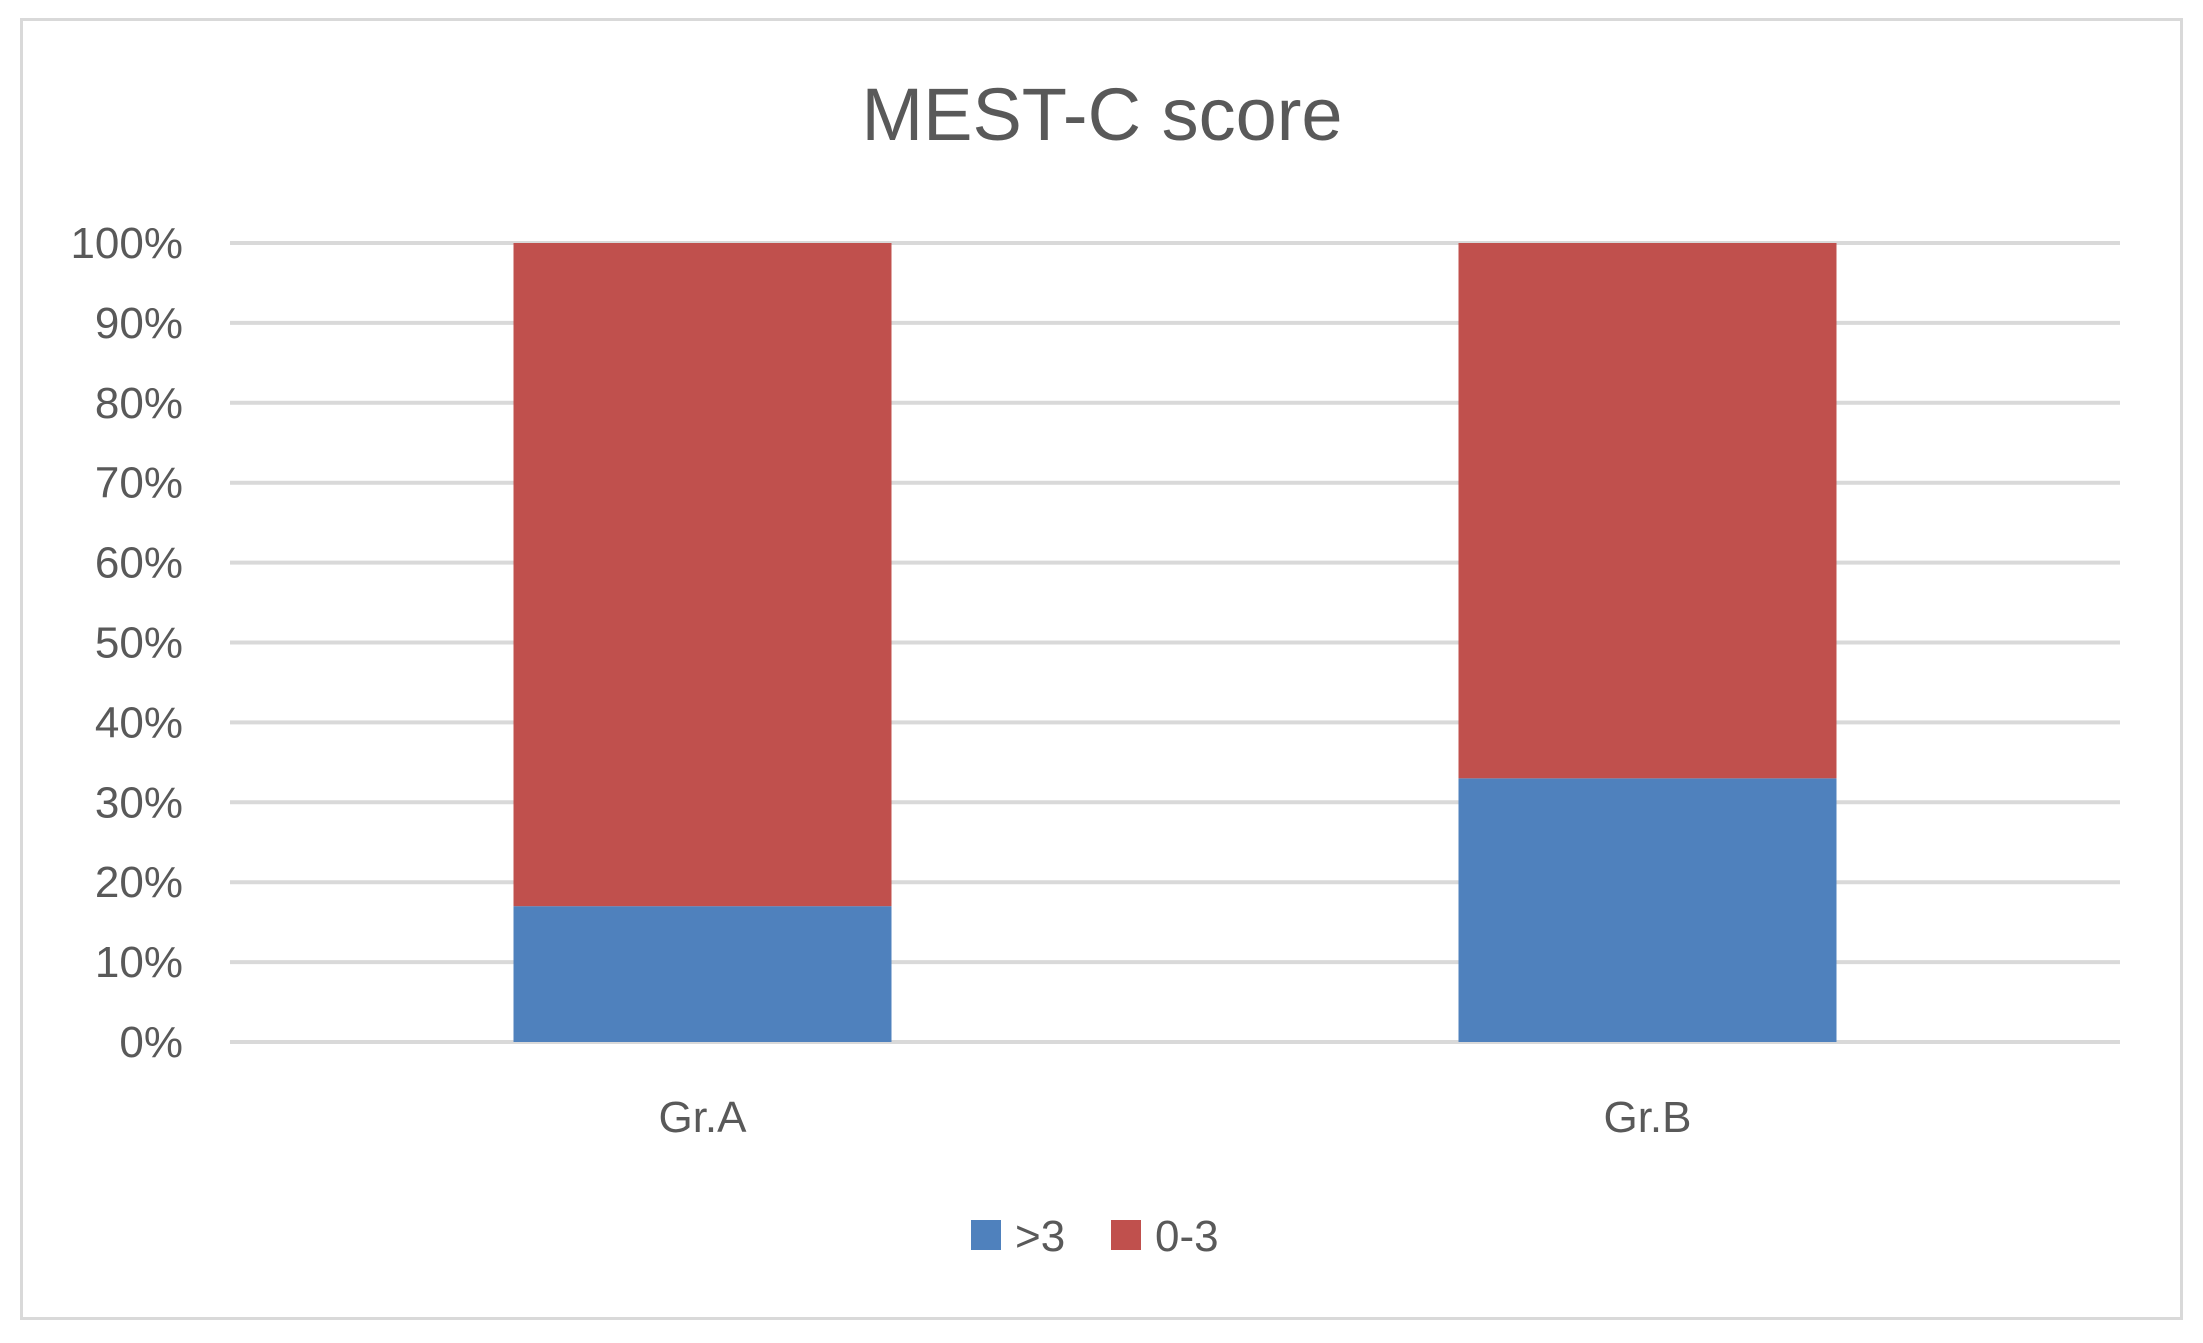 This screenshot has height=1343, width=2203. I want to click on y-tick-label: 40%, so click(139, 722).